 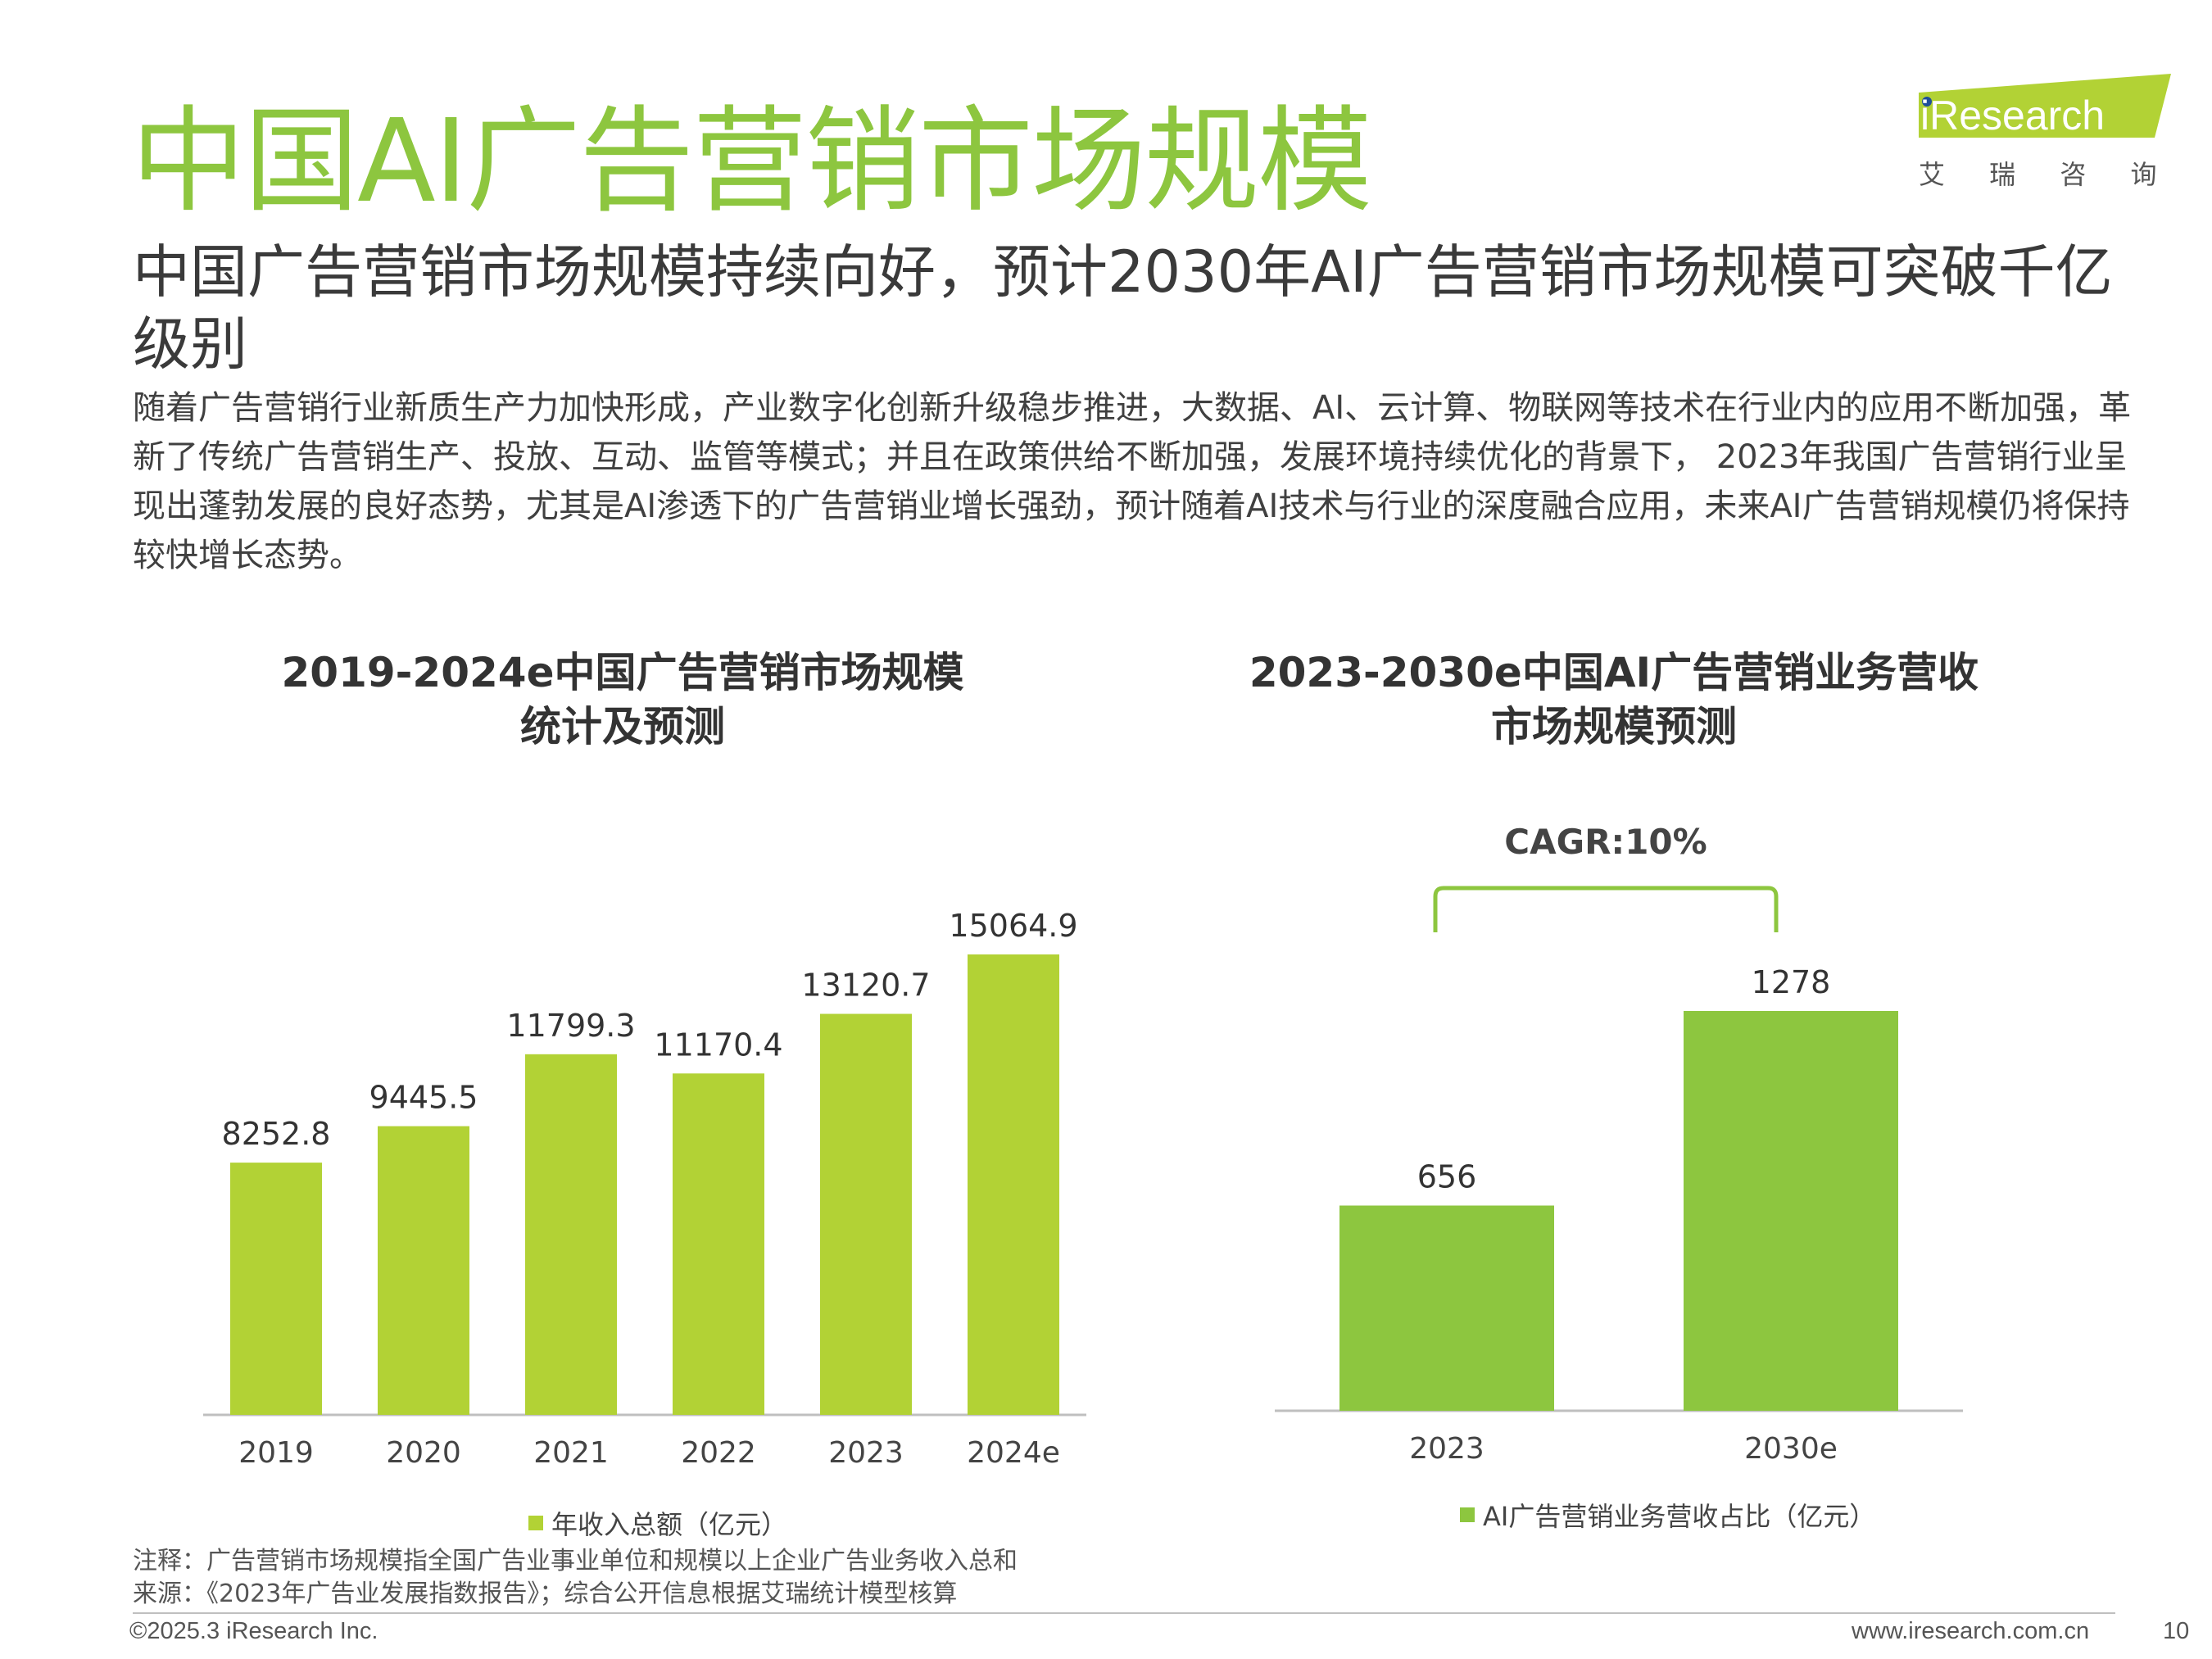 What do you see at coordinates (570, 1026) in the screenshot?
I see `chart1-value-label: 11799.3` at bounding box center [570, 1026].